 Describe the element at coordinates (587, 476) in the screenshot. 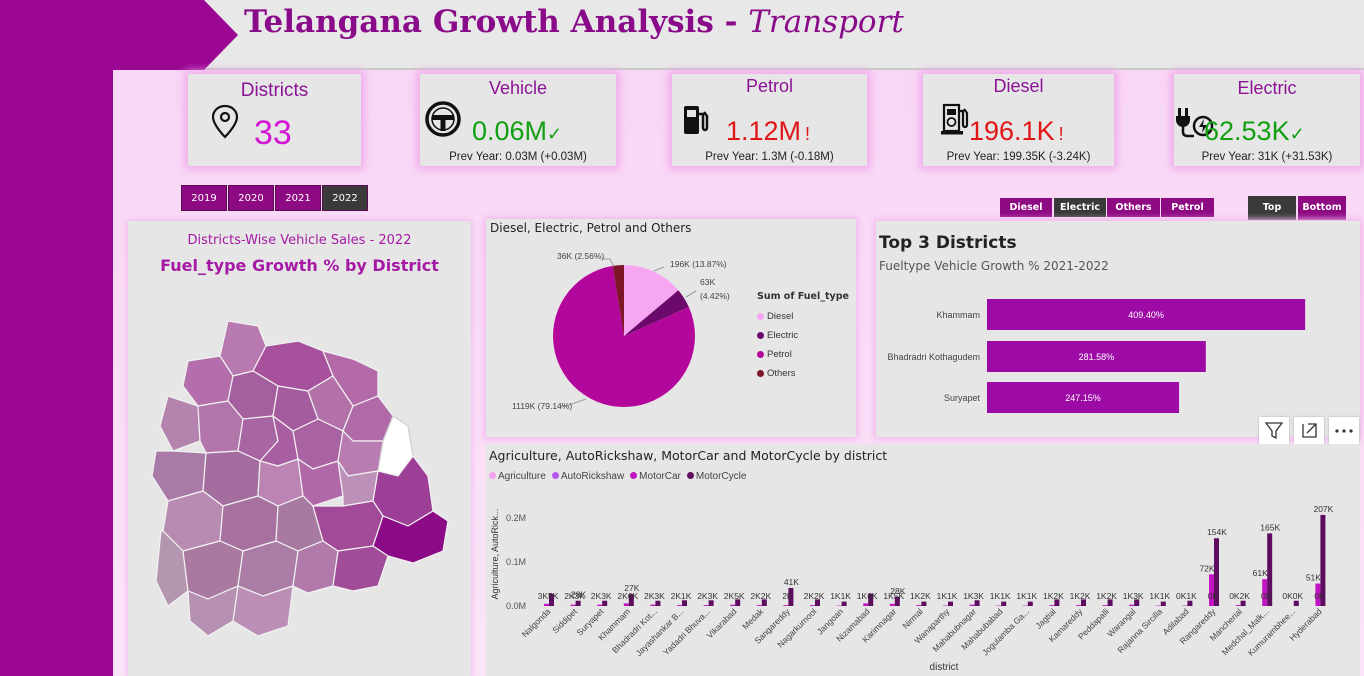

I see `column-legend-item-autorickshaw: AutoRickshaw` at that location.